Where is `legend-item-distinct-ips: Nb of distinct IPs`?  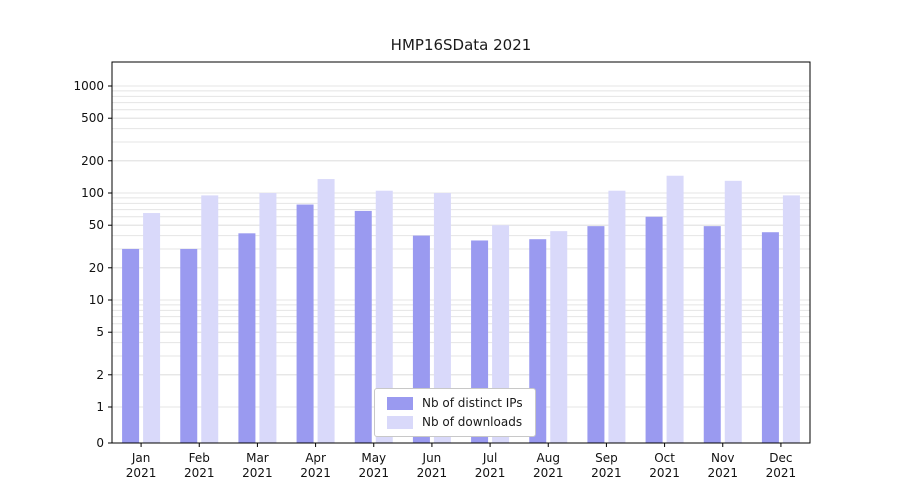
legend-item-distinct-ips: Nb of distinct IPs is located at coordinates (455, 403).